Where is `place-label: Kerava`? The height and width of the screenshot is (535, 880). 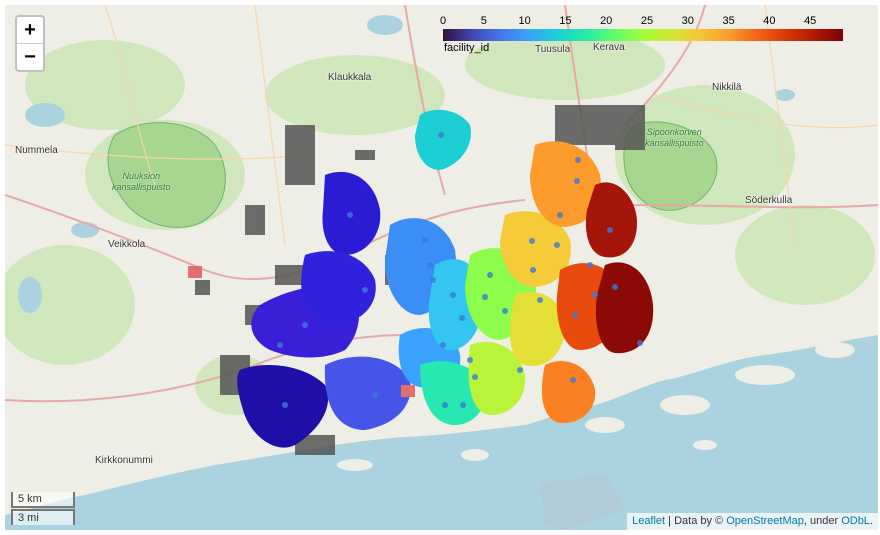
place-label: Kerava is located at coordinates (609, 47).